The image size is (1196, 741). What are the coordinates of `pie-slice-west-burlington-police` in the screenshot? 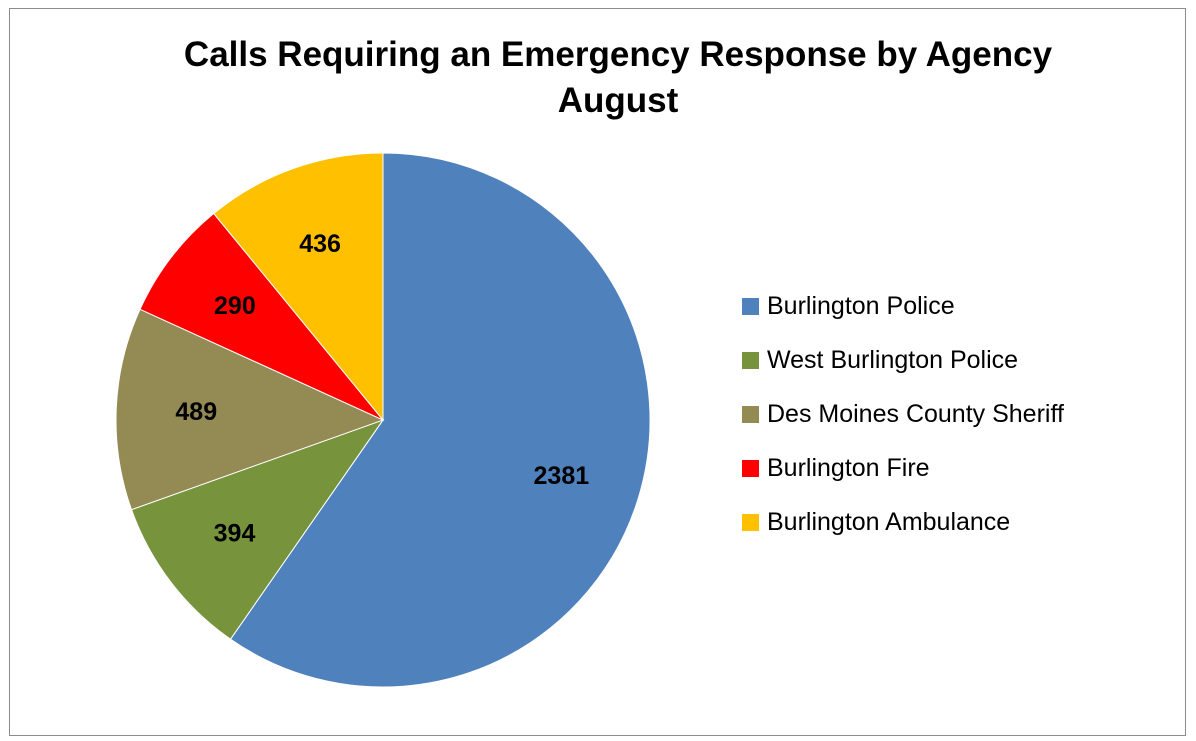 It's located at (257, 529).